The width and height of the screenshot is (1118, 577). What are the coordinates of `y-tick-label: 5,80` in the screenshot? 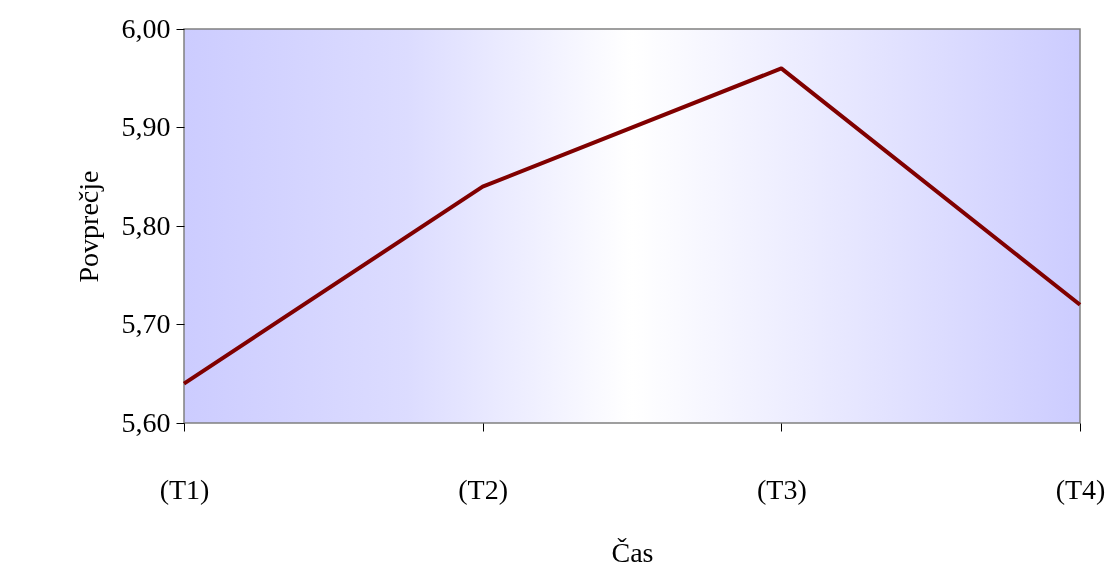 It's located at (146, 225).